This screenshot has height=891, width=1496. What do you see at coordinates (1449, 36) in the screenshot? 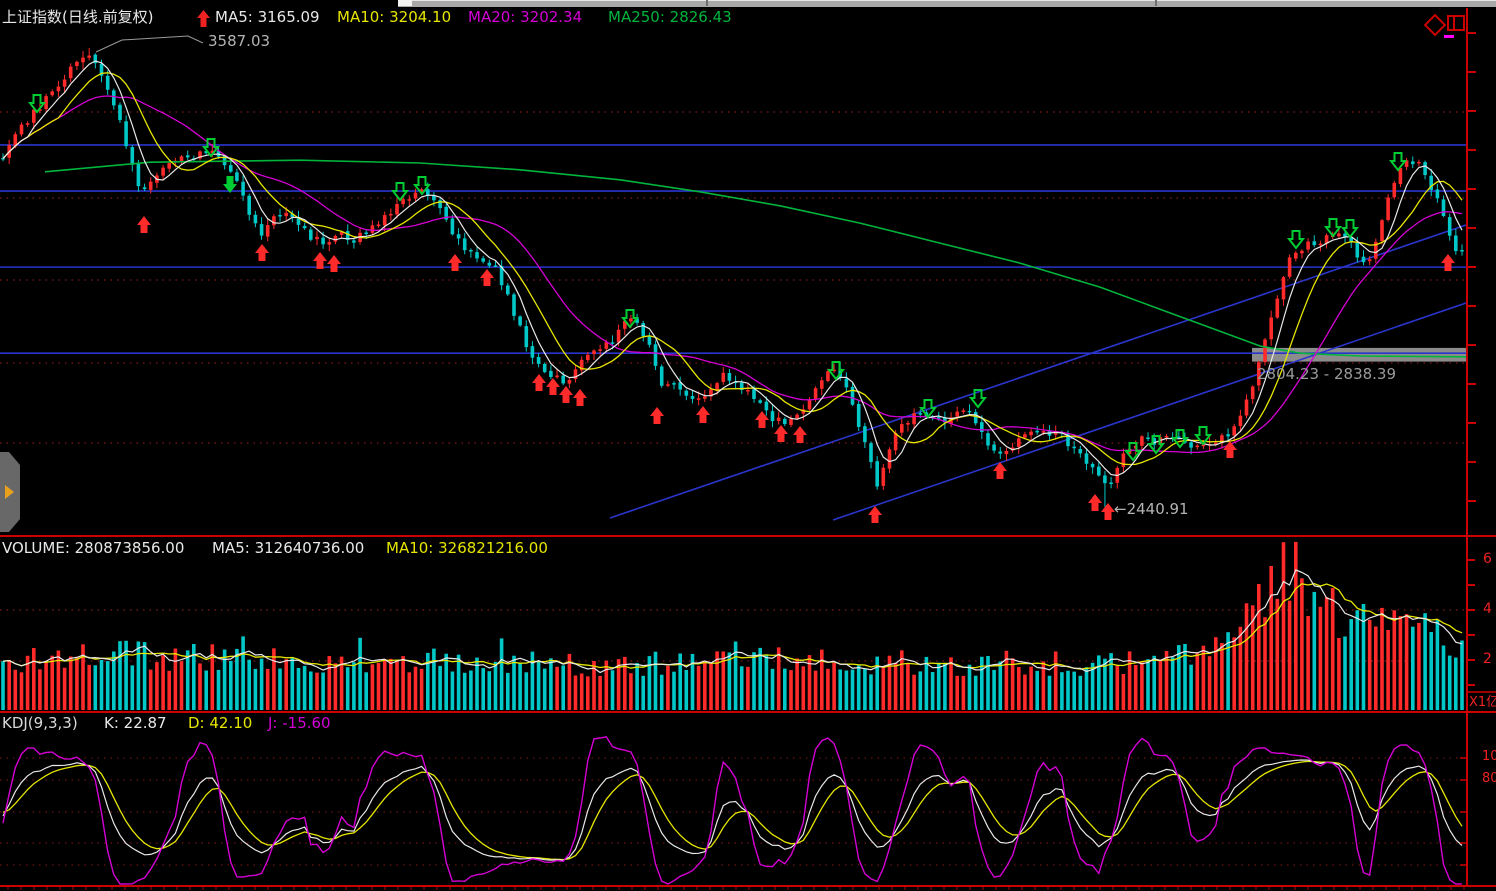
I see `magenta-dash-icon` at bounding box center [1449, 36].